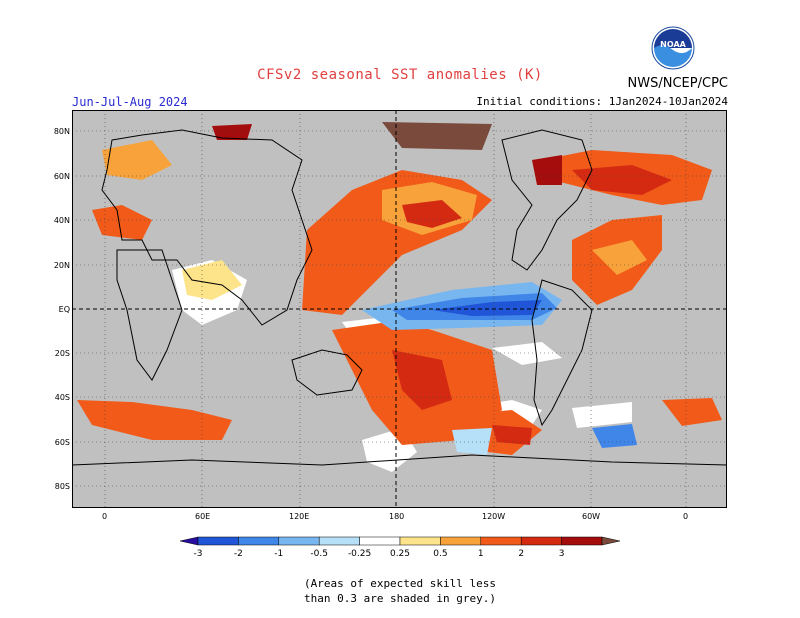 This screenshot has height=618, width=800. I want to click on colorbar-tick-label: 2, so click(521, 554).